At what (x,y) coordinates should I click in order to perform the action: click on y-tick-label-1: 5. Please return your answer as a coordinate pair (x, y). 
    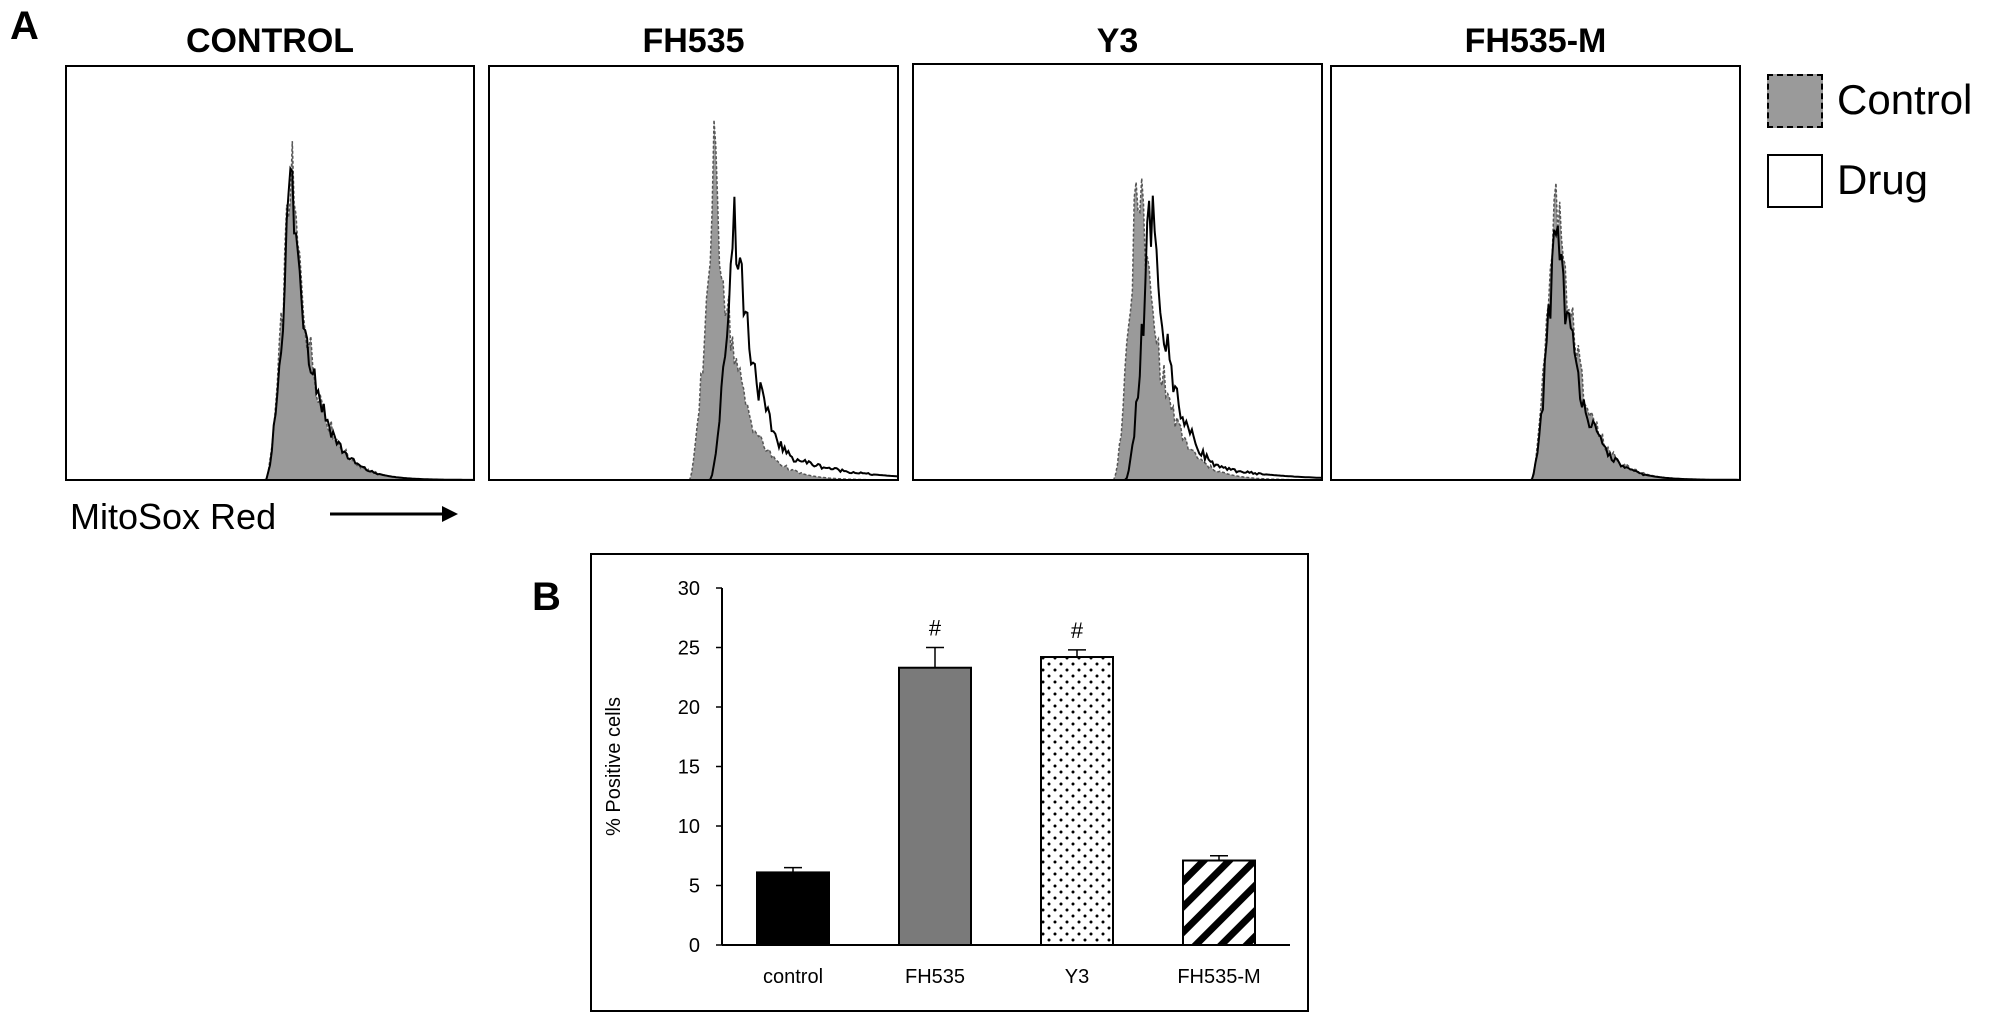
    Looking at the image, I should click on (694, 887).